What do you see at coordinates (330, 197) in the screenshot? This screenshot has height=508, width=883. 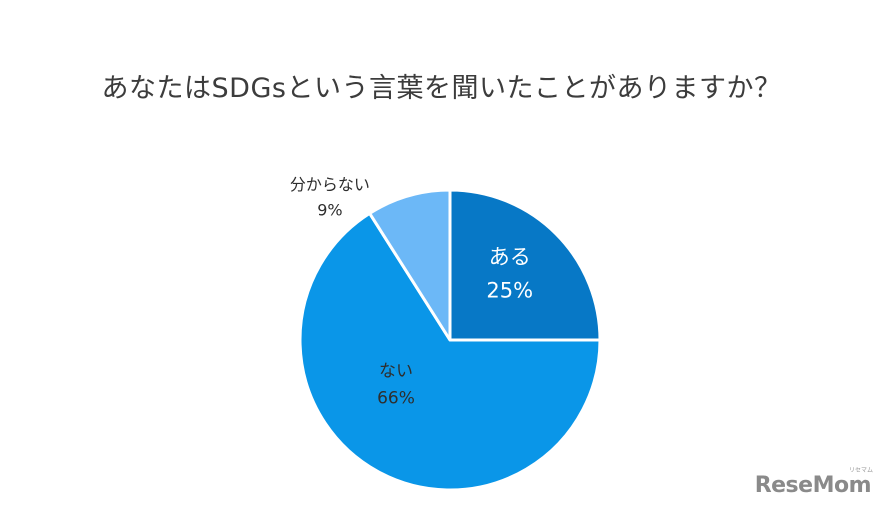 I see `label-wakaranai: 分からない 9%` at bounding box center [330, 197].